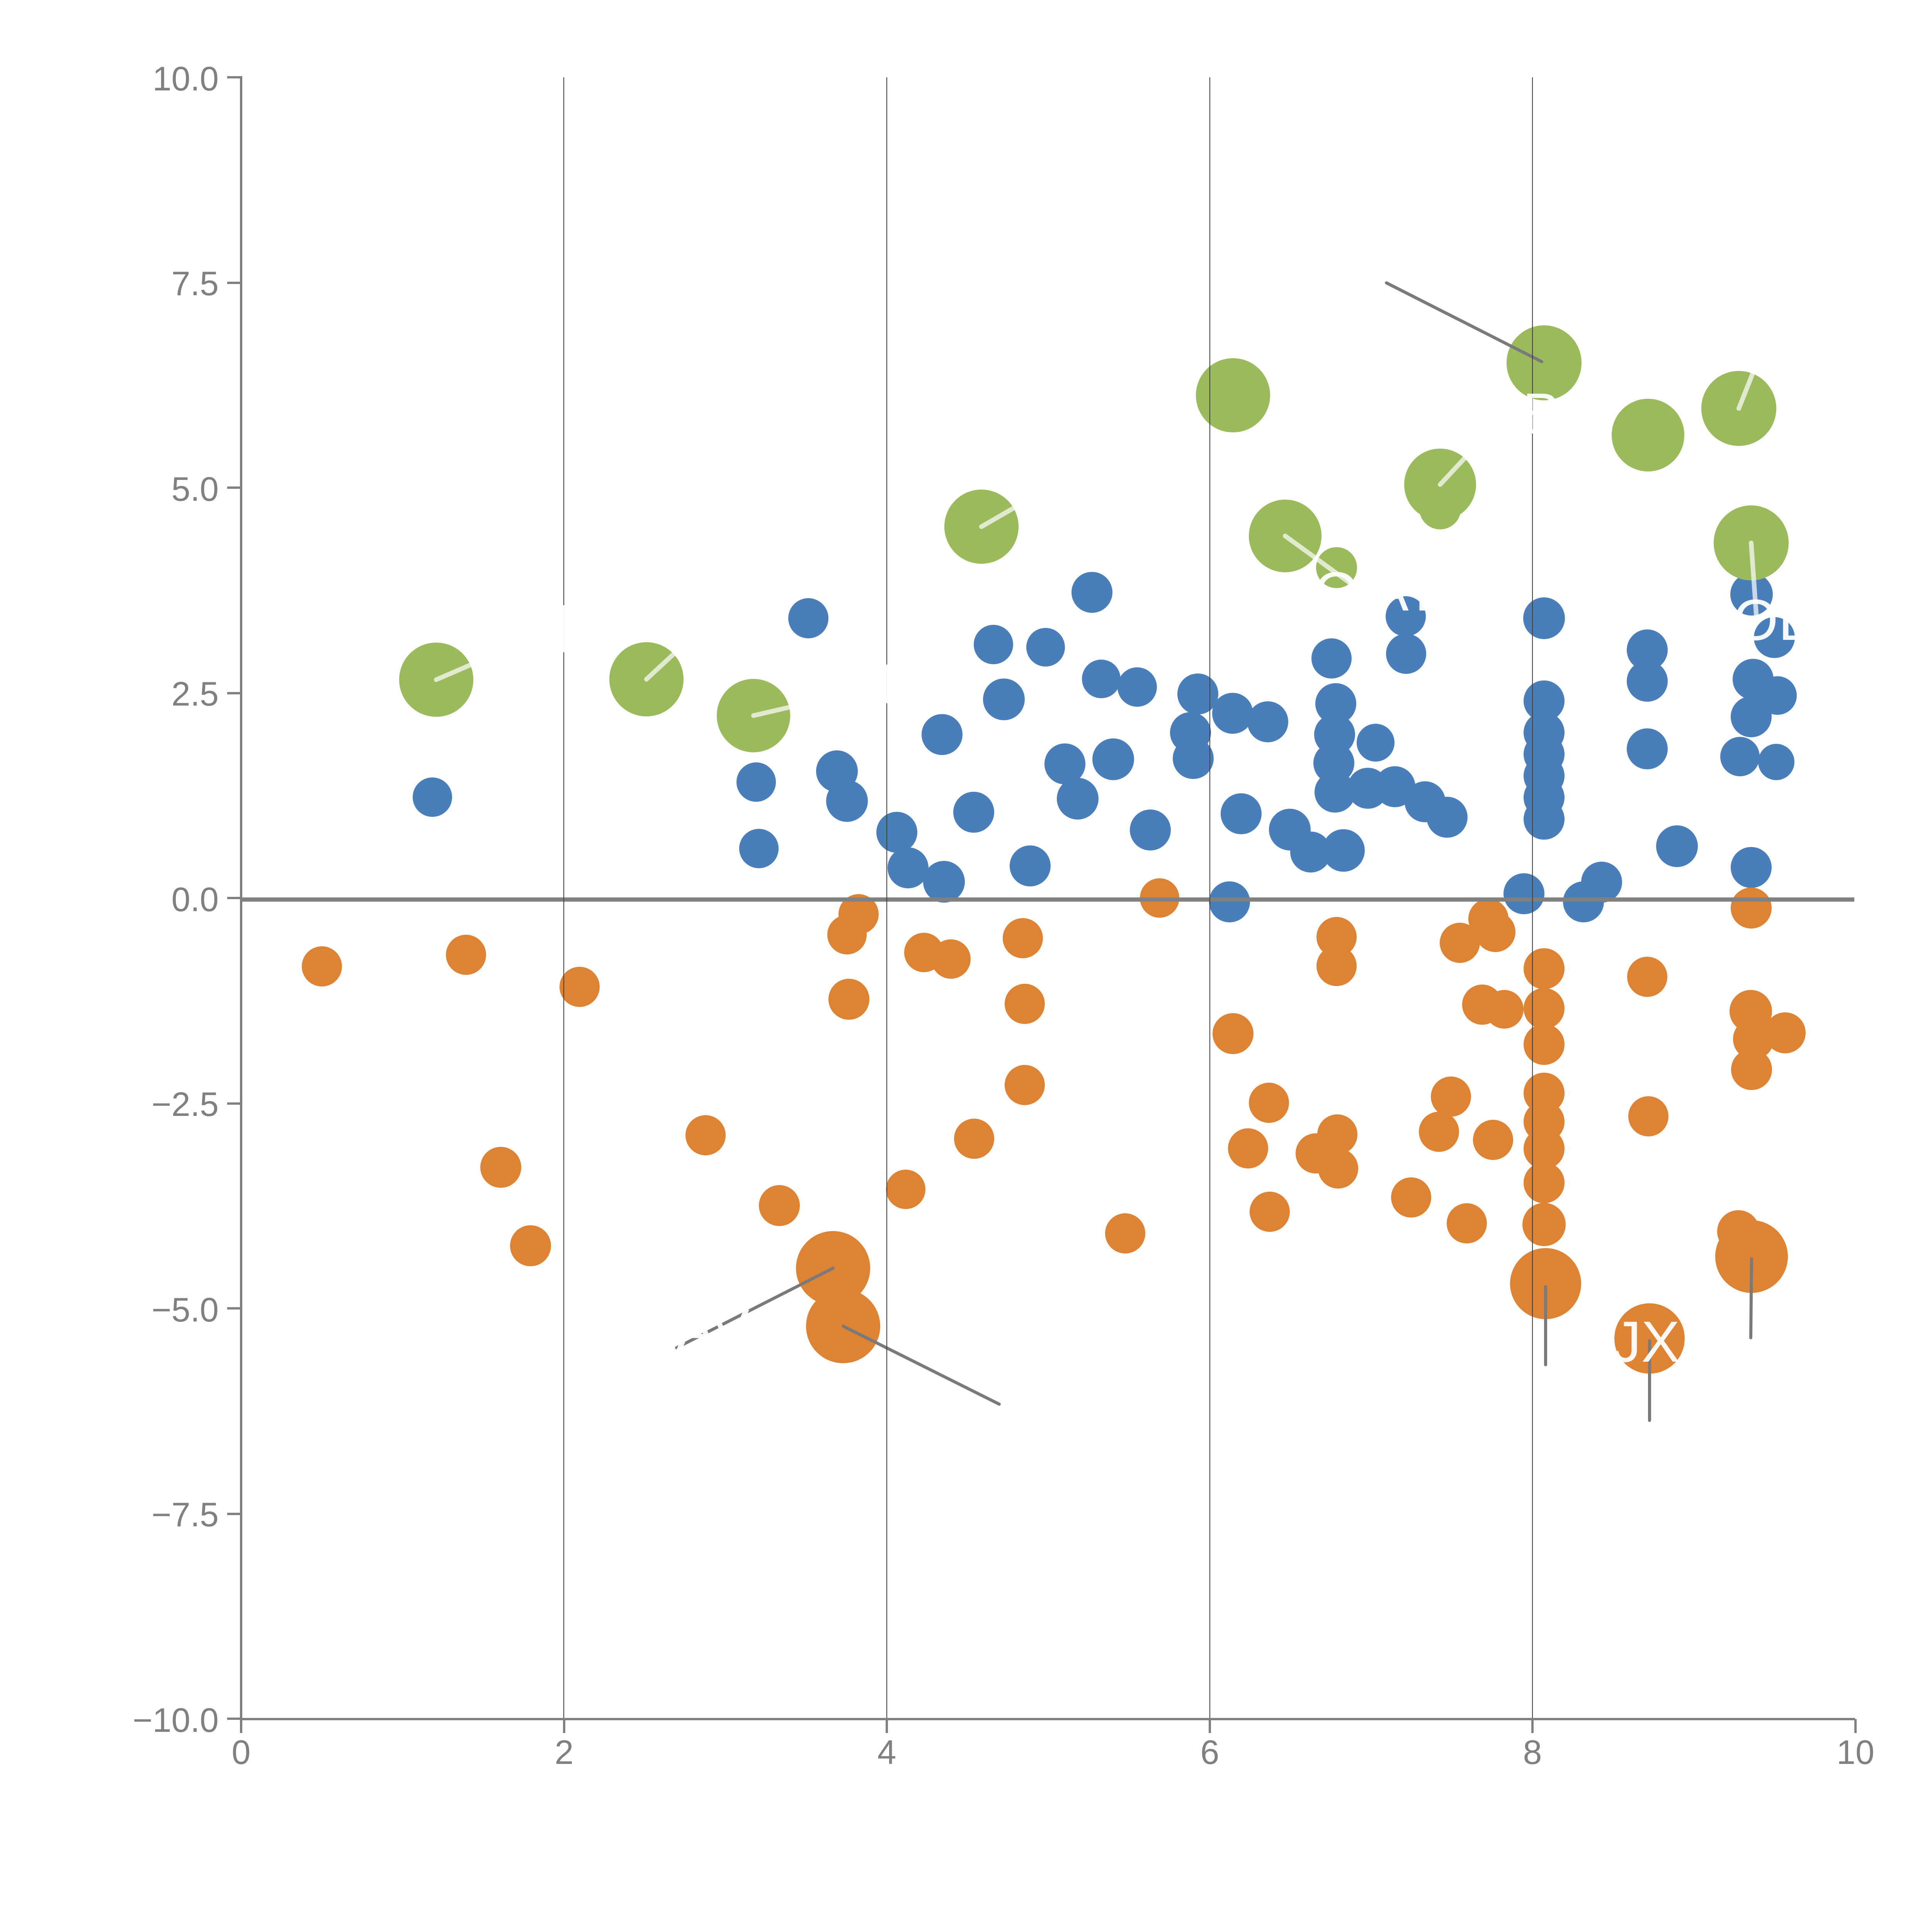  What do you see at coordinates (1355, 592) in the screenshot?
I see `svg-text: OT` at bounding box center [1355, 592].